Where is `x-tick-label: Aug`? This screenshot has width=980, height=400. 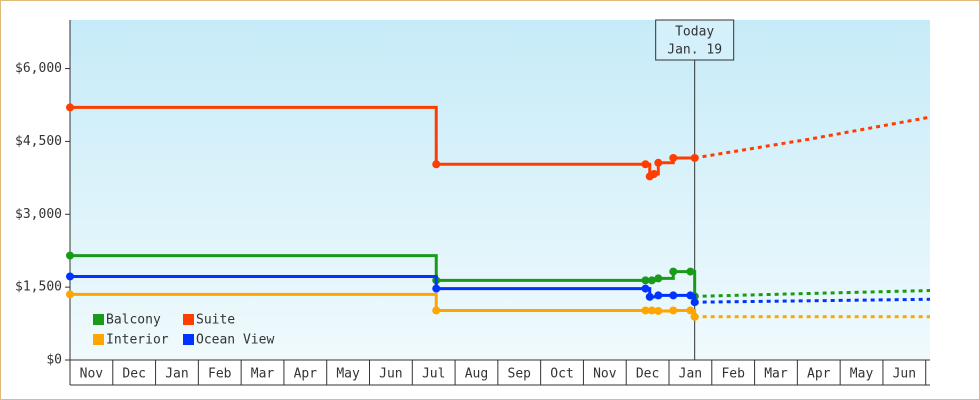
x-tick-label: Aug is located at coordinates (476, 374).